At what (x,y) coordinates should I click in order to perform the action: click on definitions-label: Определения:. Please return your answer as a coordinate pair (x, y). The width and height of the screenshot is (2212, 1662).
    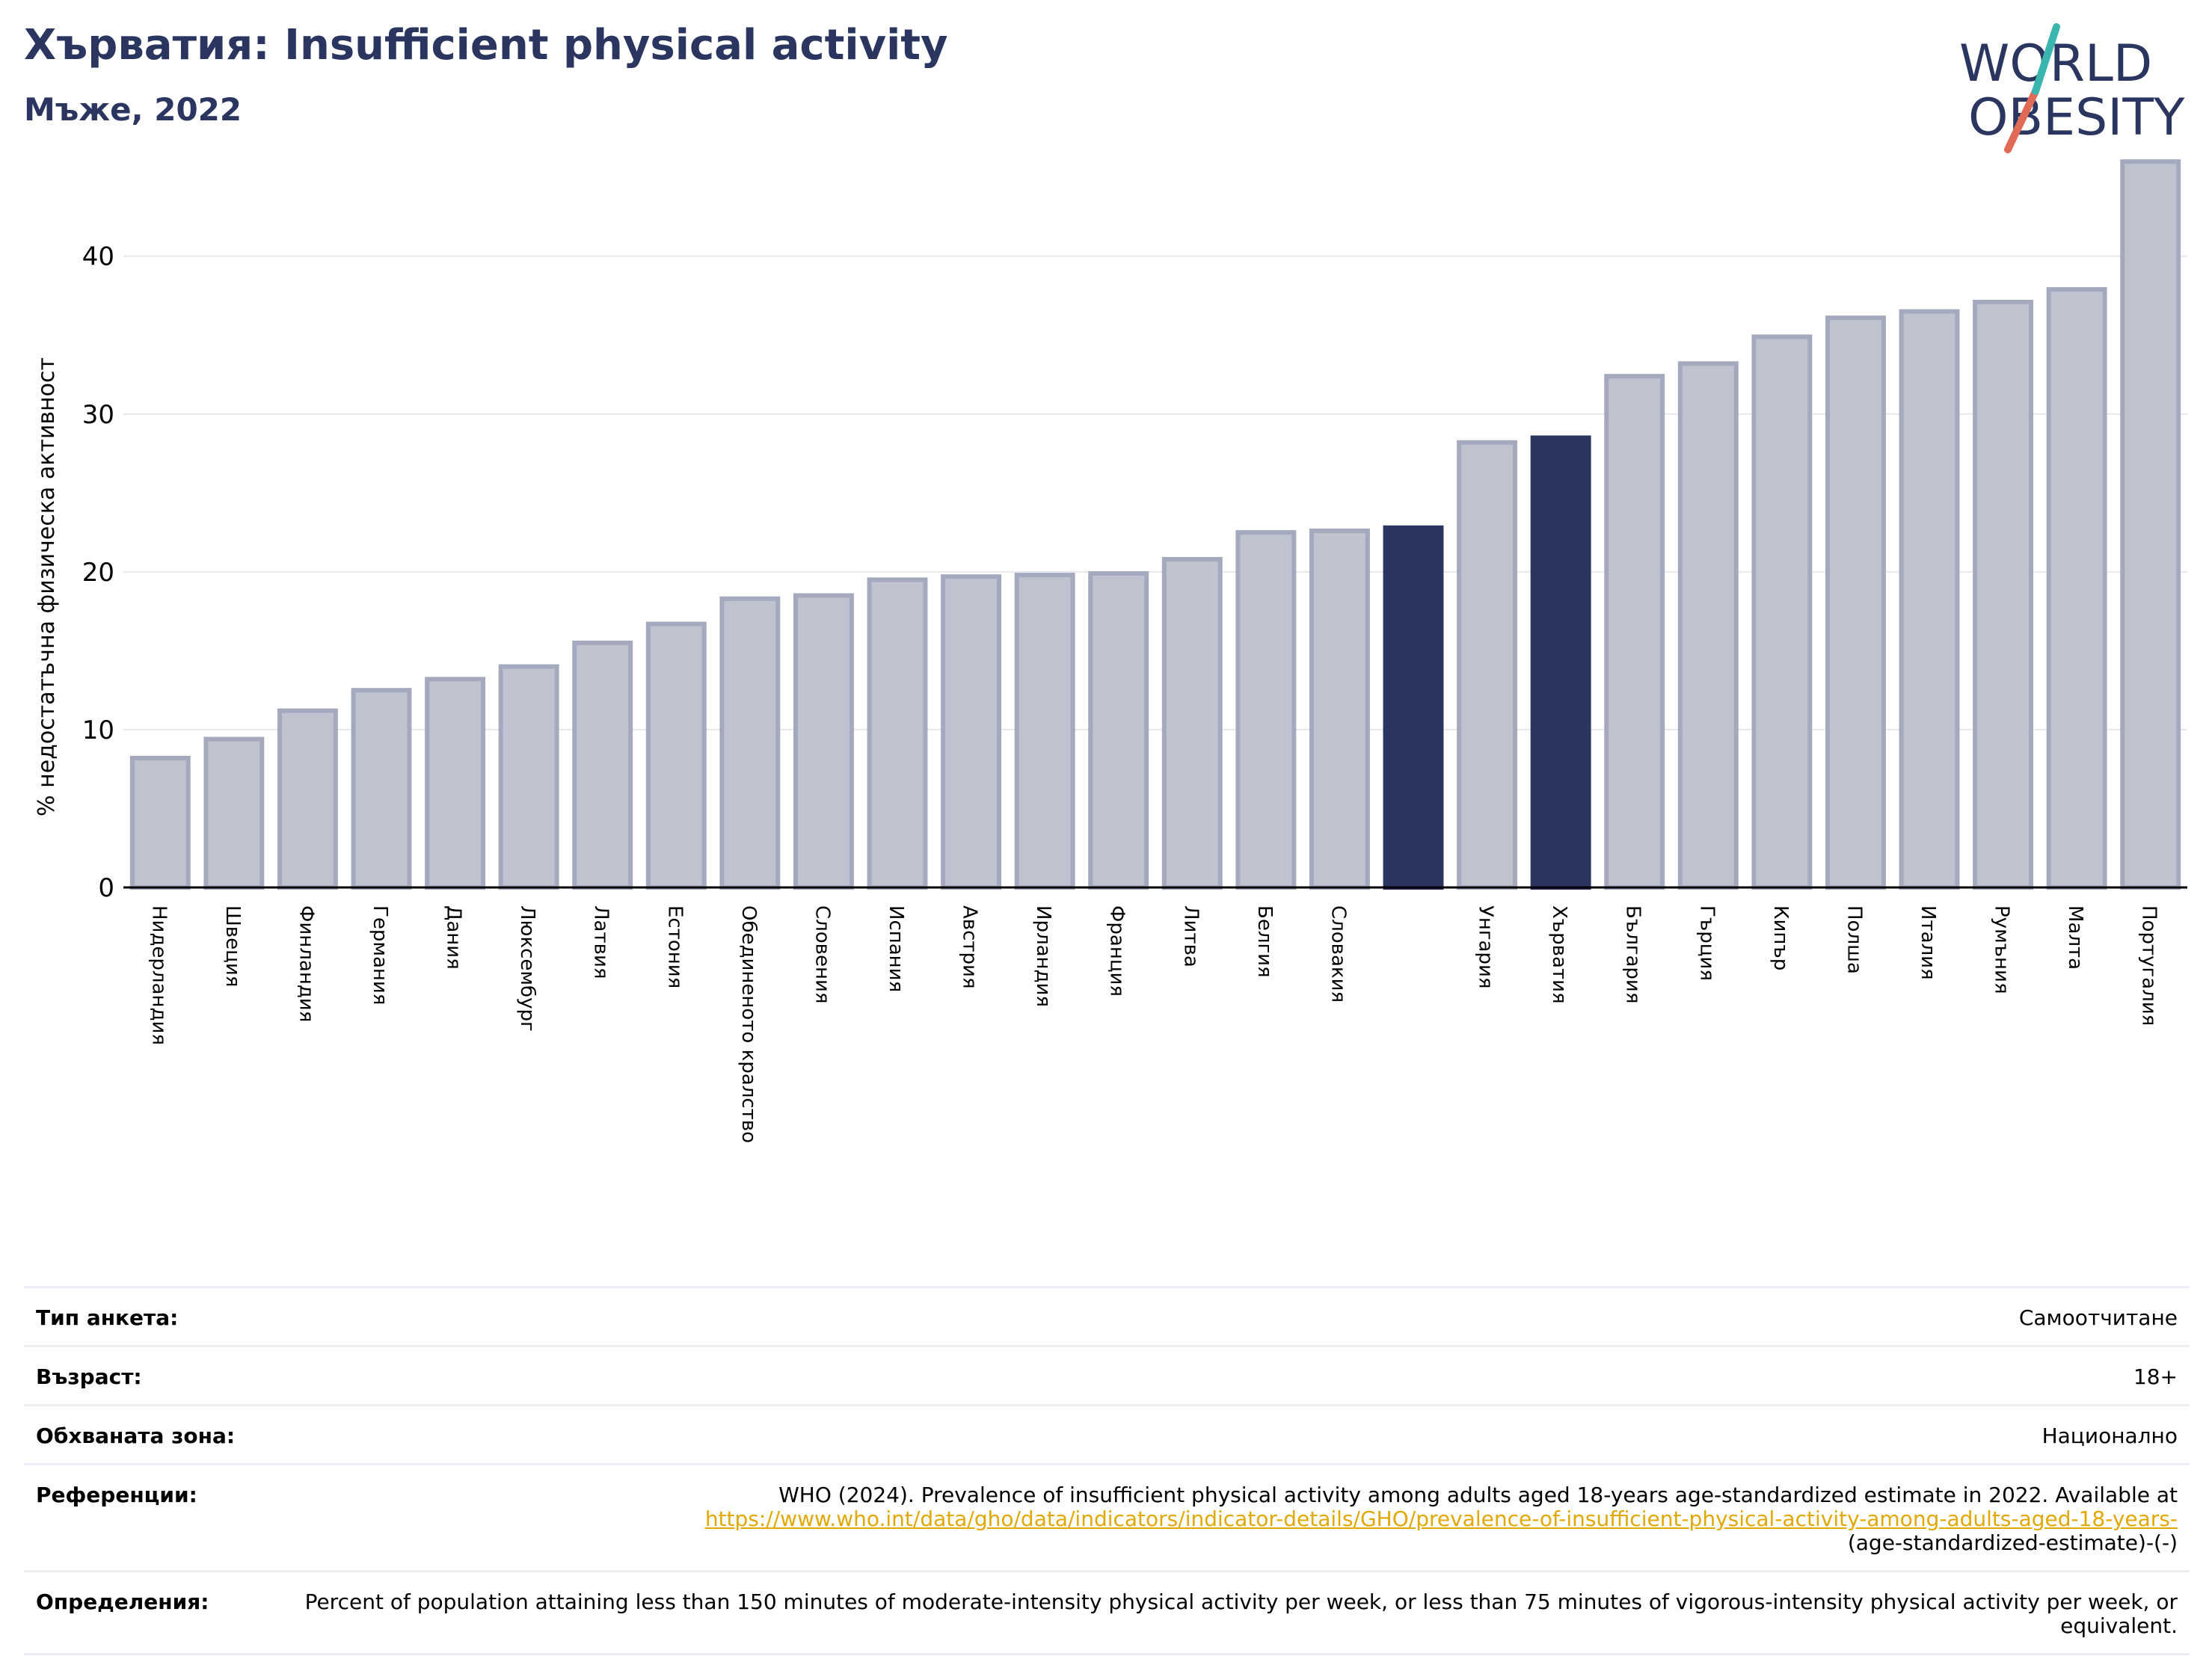
    Looking at the image, I should click on (122, 1601).